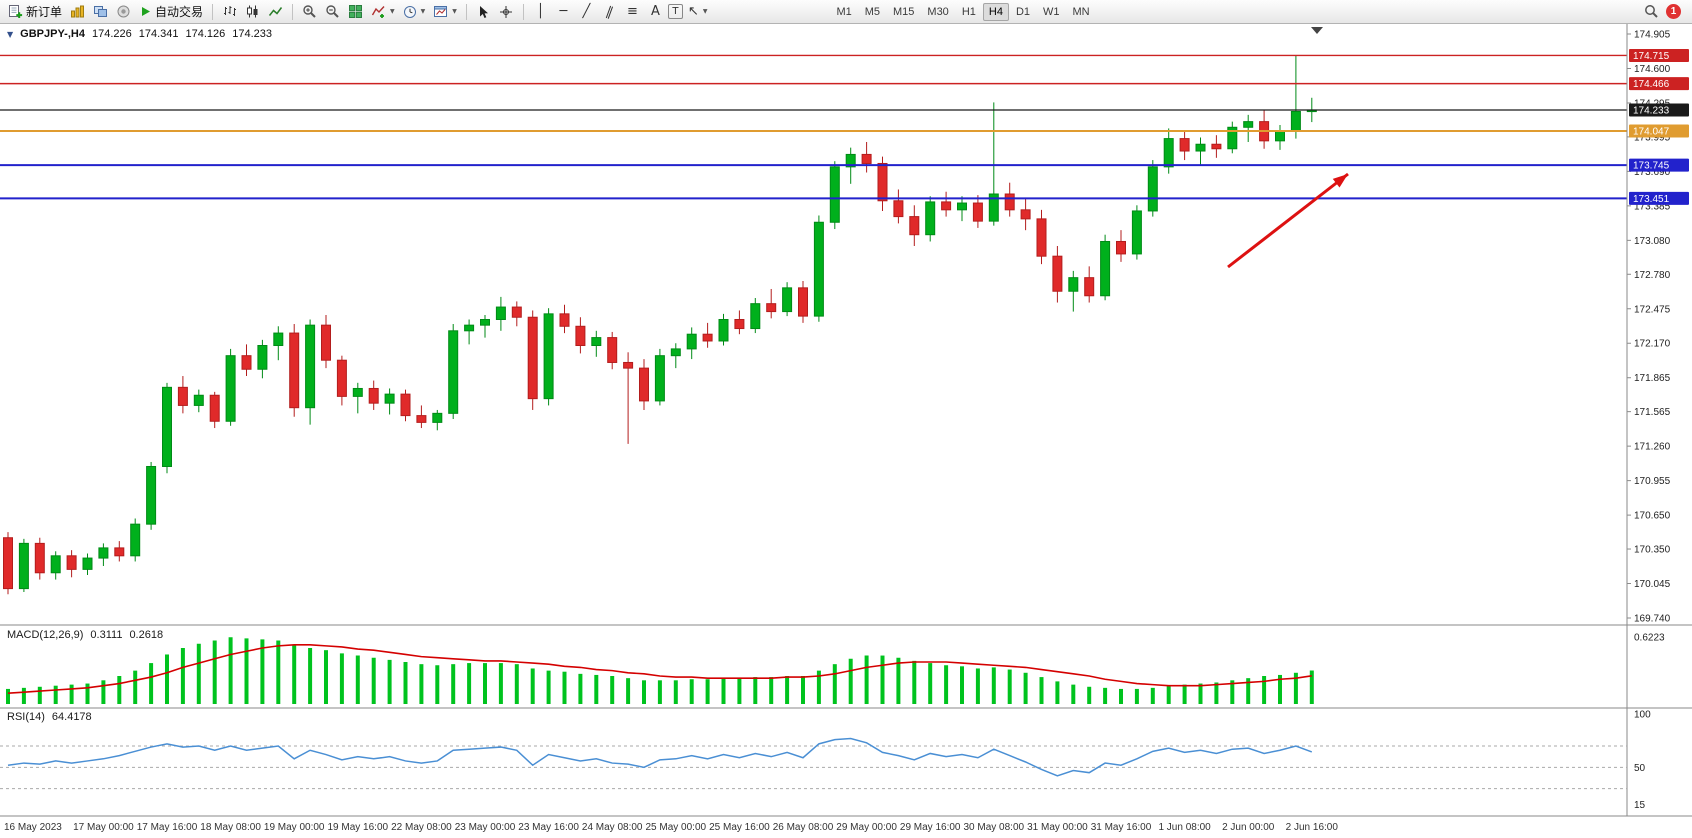  I want to click on autotrading-icon, so click(146, 11).